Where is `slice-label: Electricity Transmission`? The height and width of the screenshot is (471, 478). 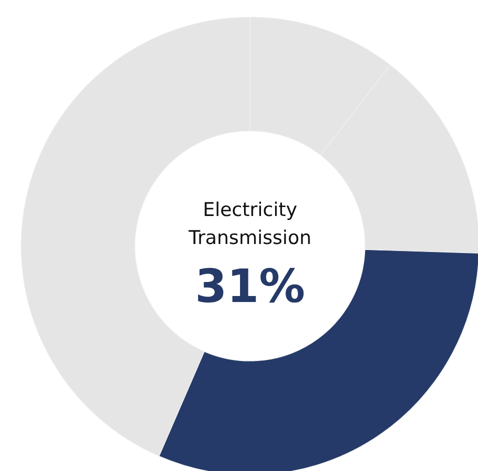
slice-label: Electricity Transmission is located at coordinates (250, 224).